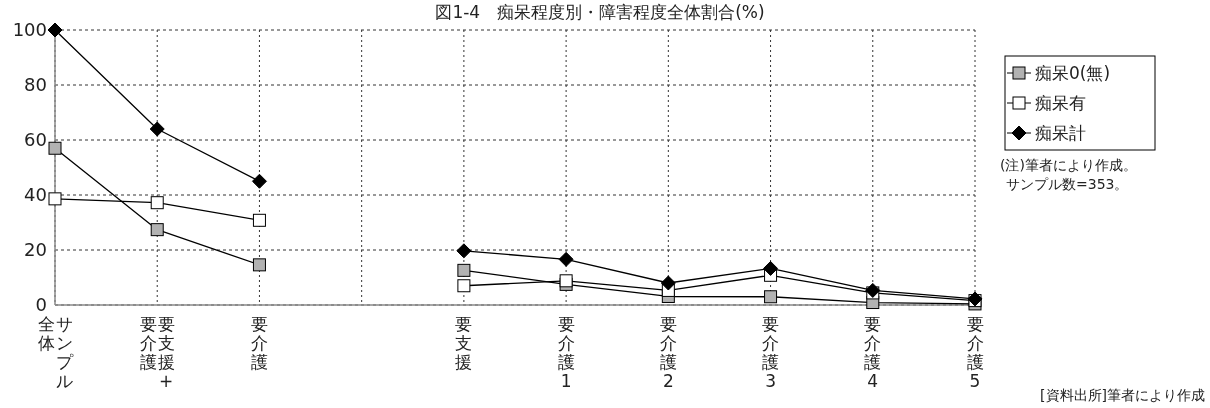 The height and width of the screenshot is (408, 1210). I want to click on y-tick-label: 20, so click(35, 249).